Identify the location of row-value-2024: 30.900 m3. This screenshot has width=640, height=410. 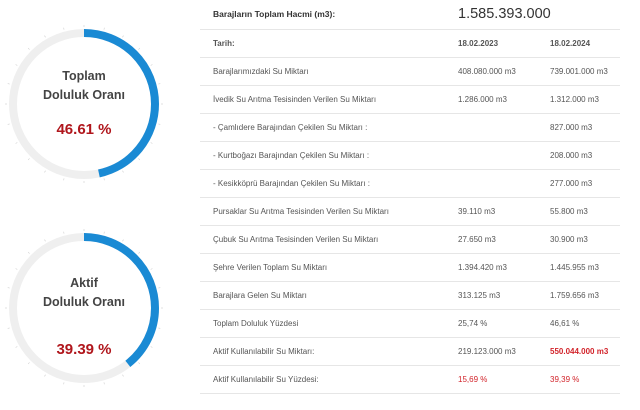
(569, 239).